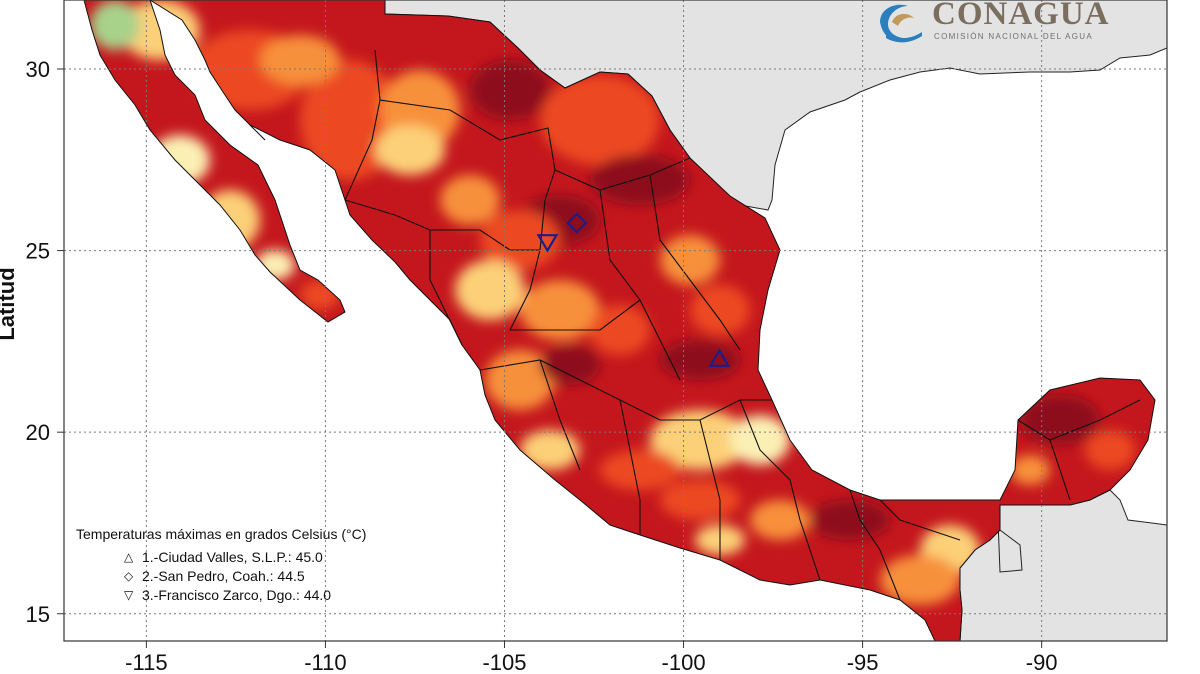 The width and height of the screenshot is (1200, 674). What do you see at coordinates (719, 357) in the screenshot?
I see `triangle-up-marker` at bounding box center [719, 357].